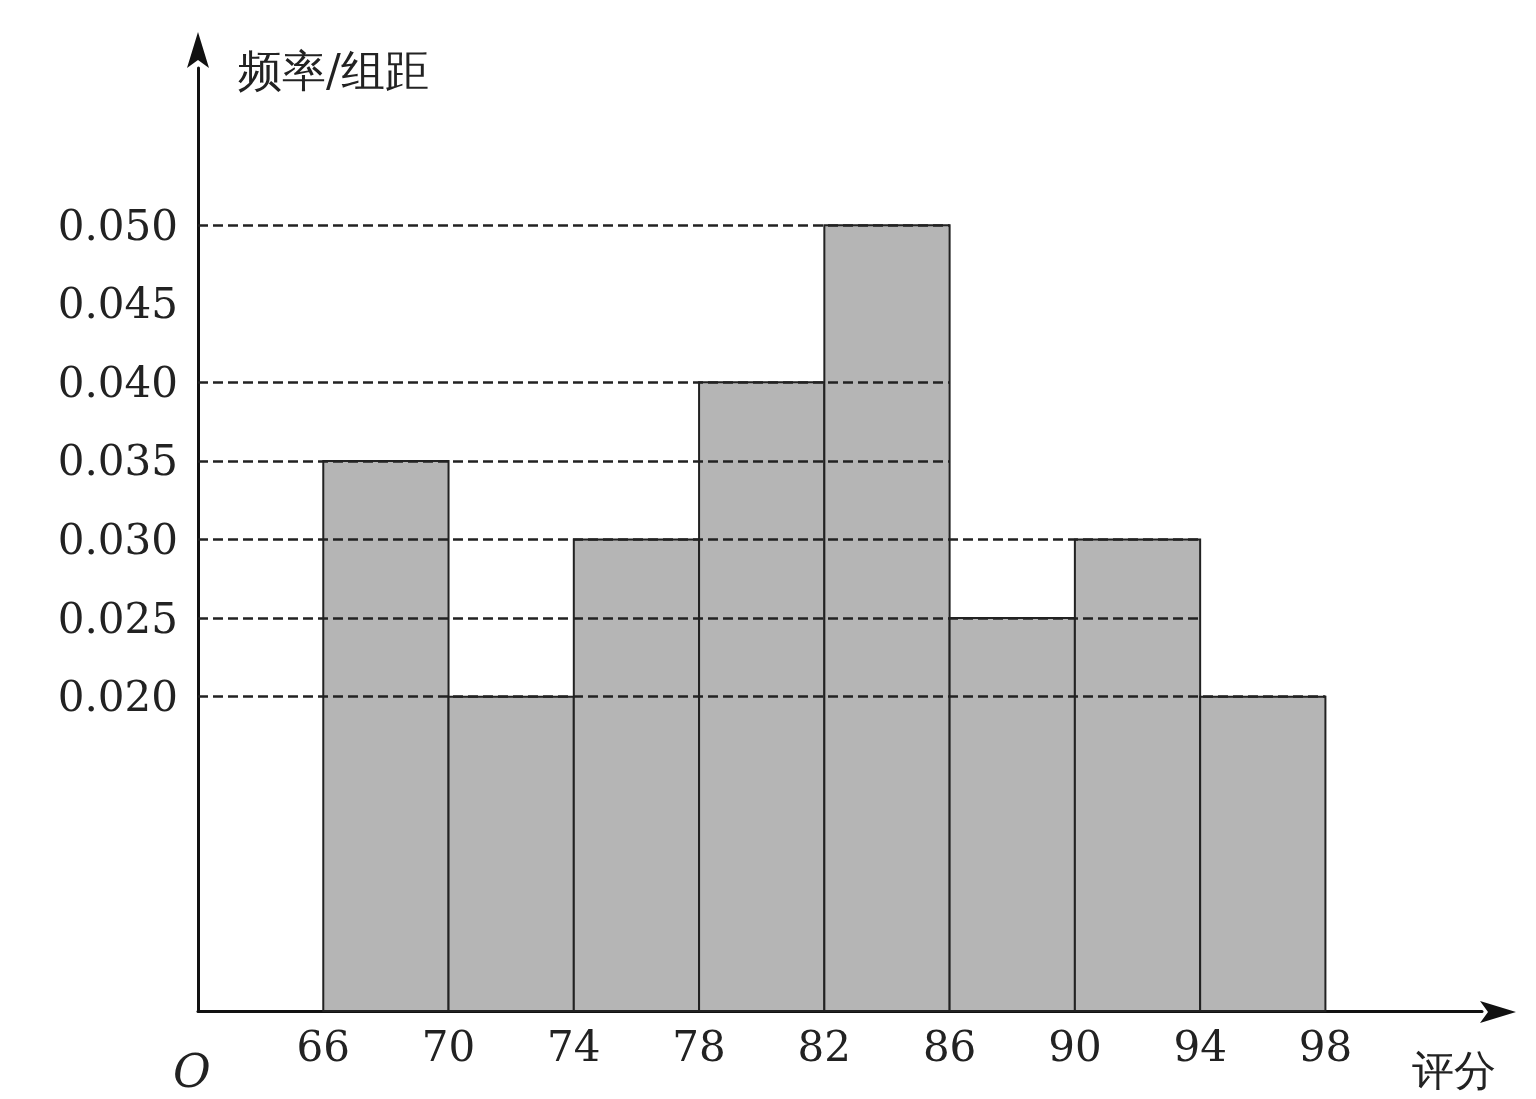 The image size is (1536, 1099). Describe the element at coordinates (574, 1046) in the screenshot. I see `x-tick-label: 74` at that location.